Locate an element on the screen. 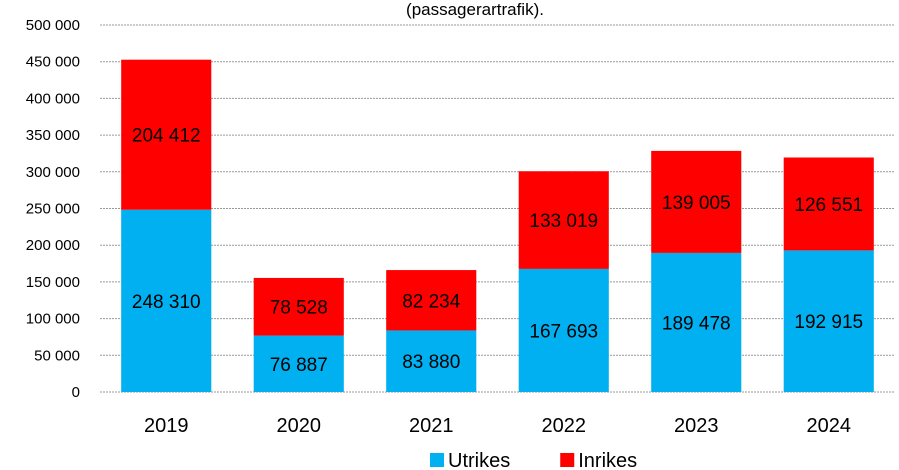  x-tick-label: 2020 is located at coordinates (299, 426).